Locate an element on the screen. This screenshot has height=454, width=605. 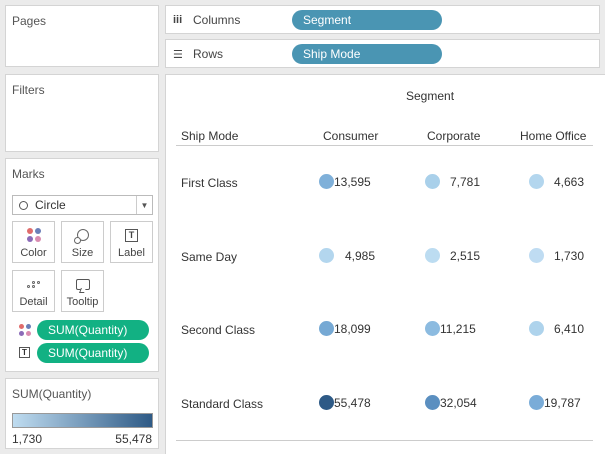
value-cell: 6,410 is located at coordinates (569, 329).